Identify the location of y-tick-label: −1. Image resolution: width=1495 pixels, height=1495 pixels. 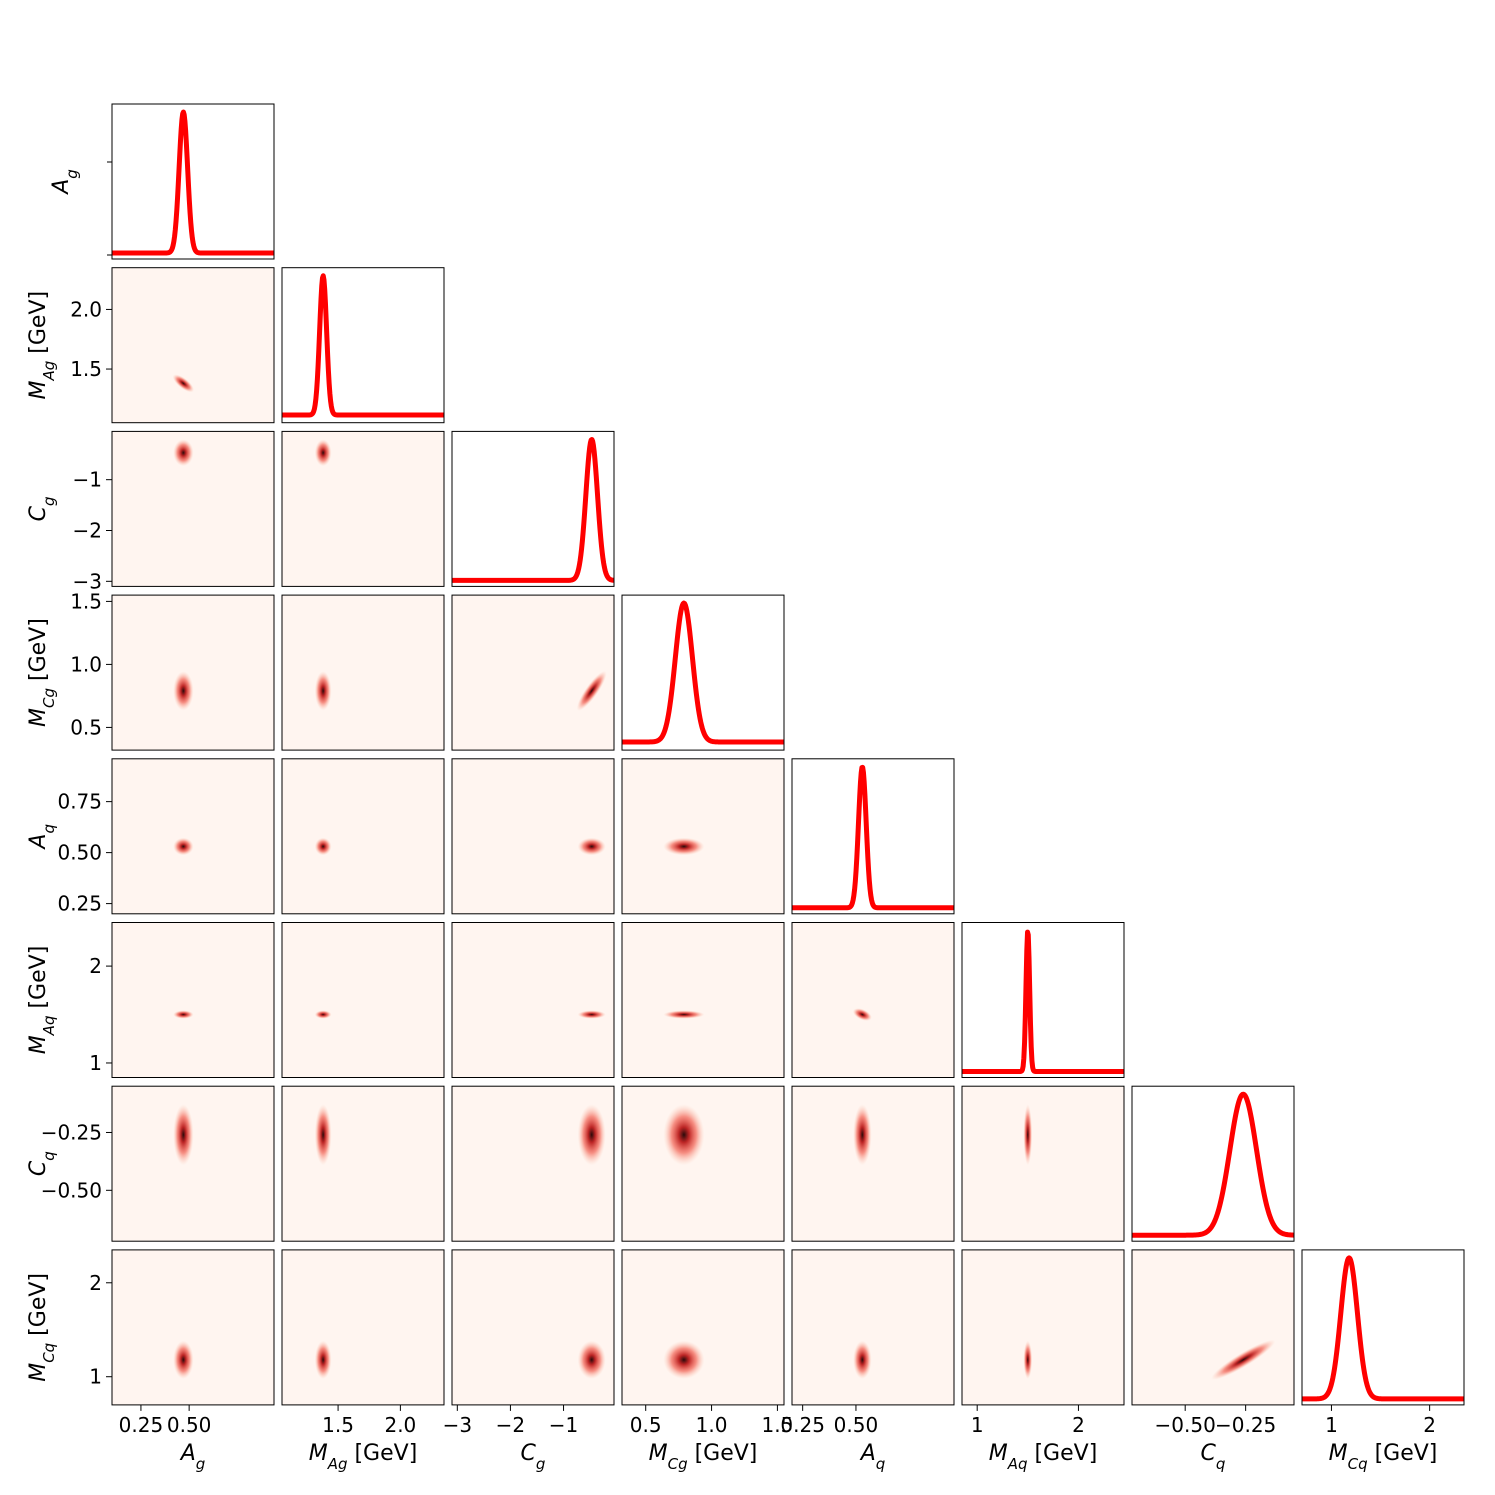
(87, 480).